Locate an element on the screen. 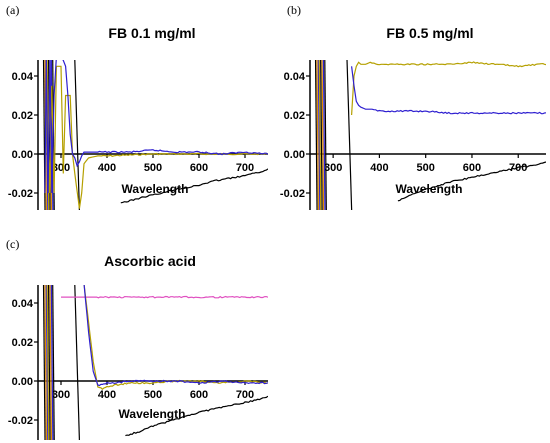  panel-a-xlabel: Wavelength is located at coordinates (155, 189).